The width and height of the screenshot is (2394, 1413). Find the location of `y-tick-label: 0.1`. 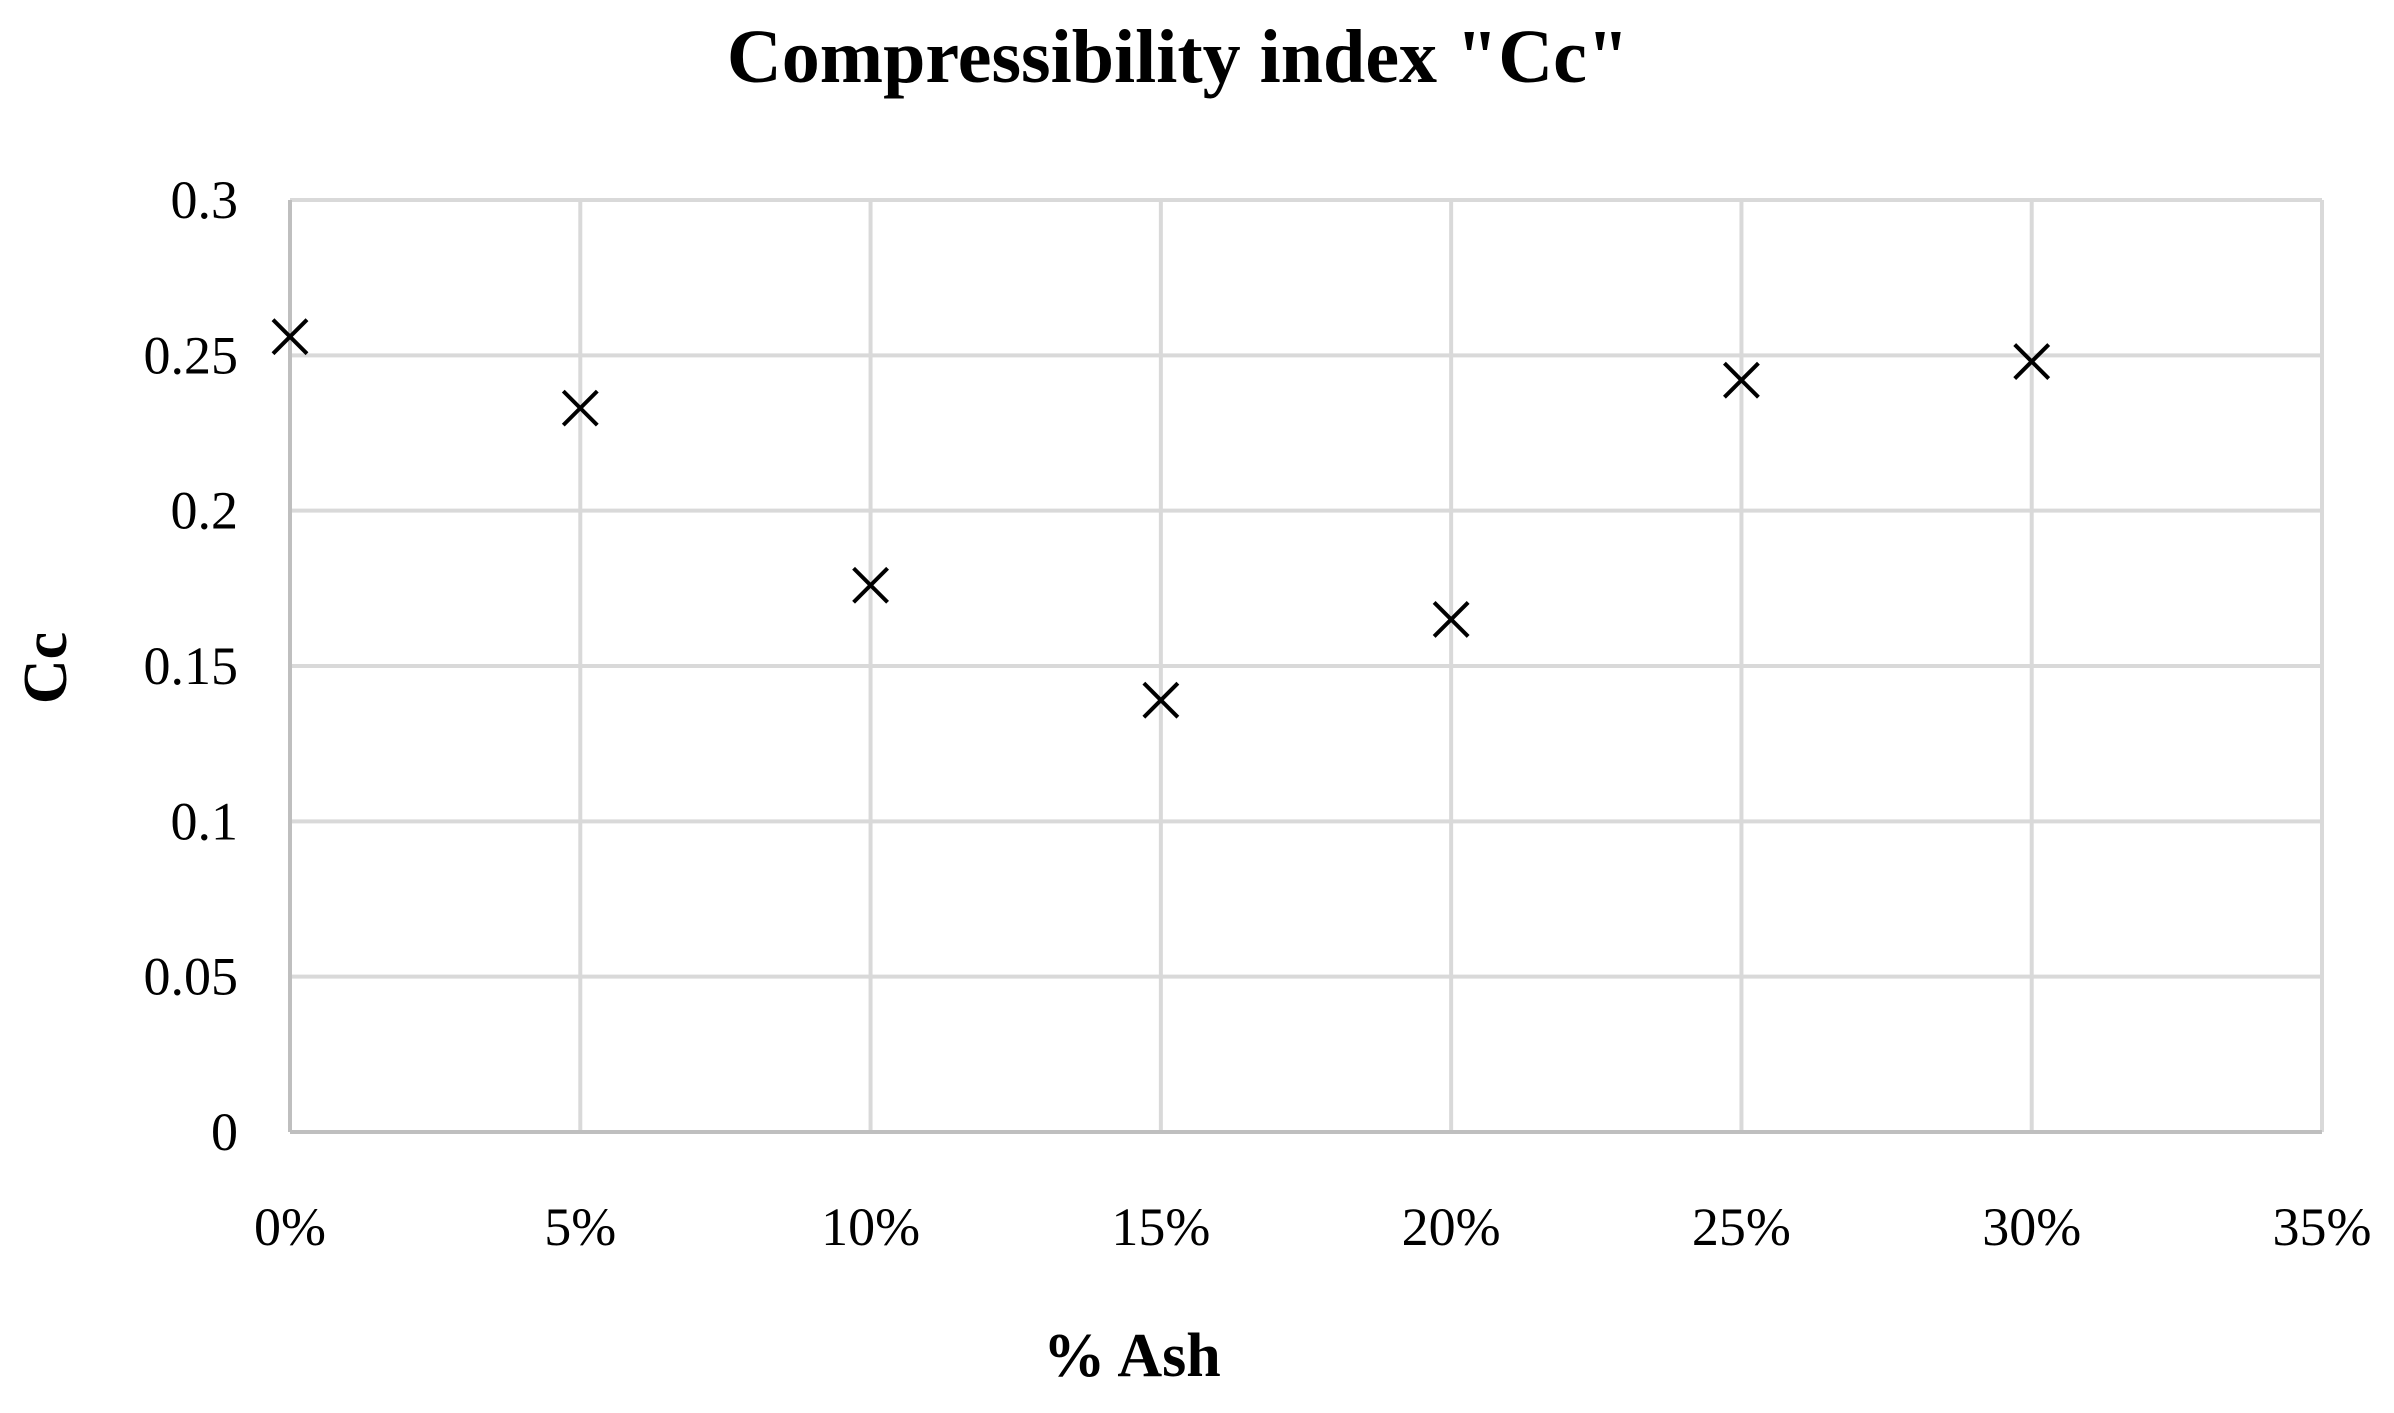

y-tick-label: 0.1 is located at coordinates (205, 821).